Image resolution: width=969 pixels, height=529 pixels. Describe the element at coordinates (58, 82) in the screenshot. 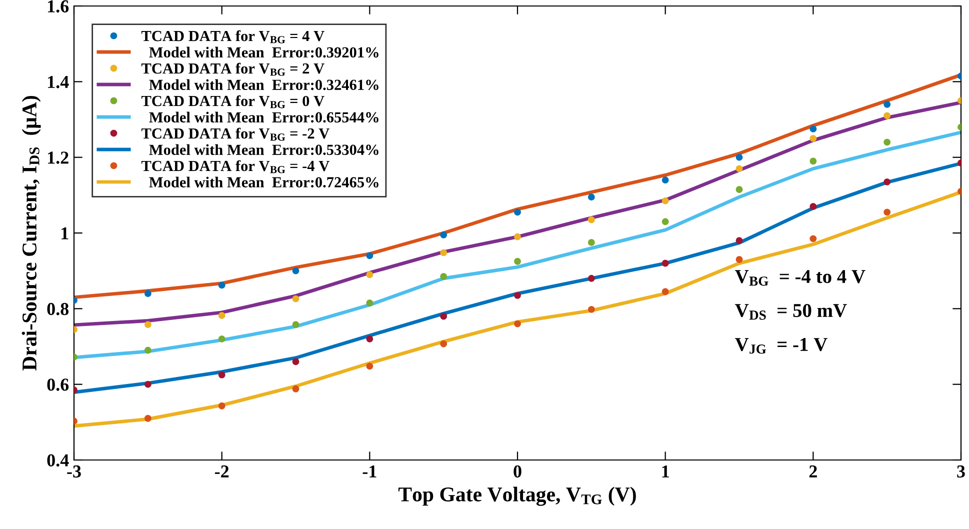

I see `y-tick-label: 1.4` at that location.